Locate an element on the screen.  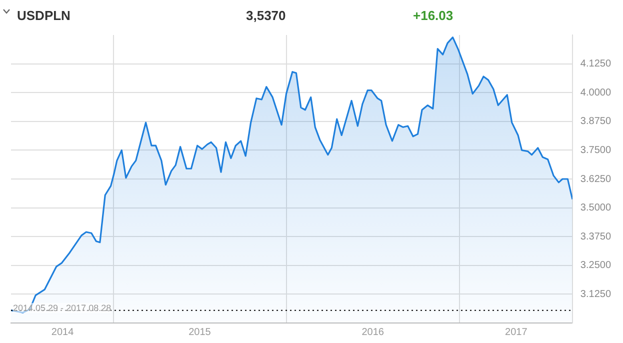
x-tick-label: 2015 is located at coordinates (200, 332).